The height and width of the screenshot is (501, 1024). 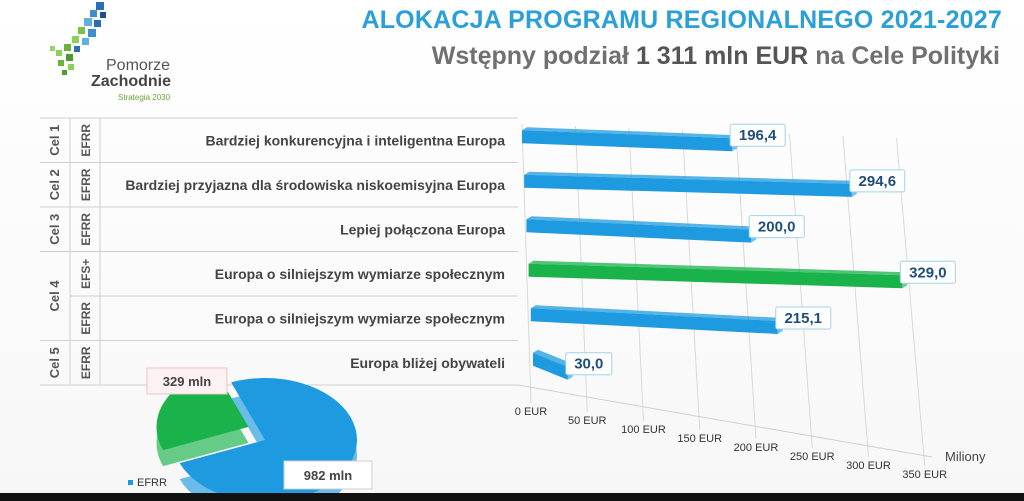 I want to click on pie-label-efs: 329 mln, so click(x=187, y=381).